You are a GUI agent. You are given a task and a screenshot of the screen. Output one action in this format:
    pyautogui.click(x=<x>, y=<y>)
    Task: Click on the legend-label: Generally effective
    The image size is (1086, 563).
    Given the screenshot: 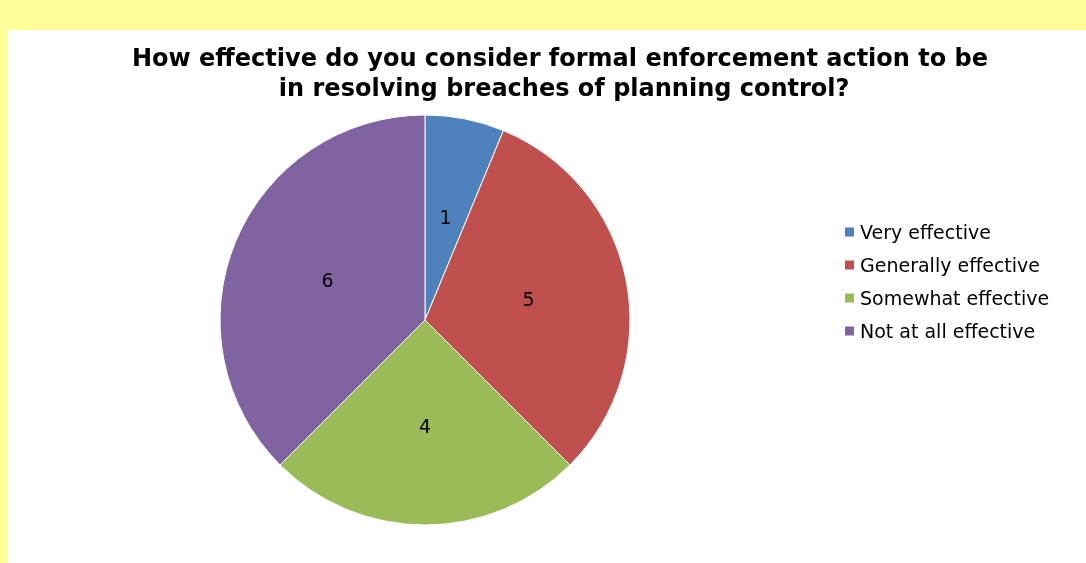 What is the action you would take?
    pyautogui.click(x=950, y=265)
    